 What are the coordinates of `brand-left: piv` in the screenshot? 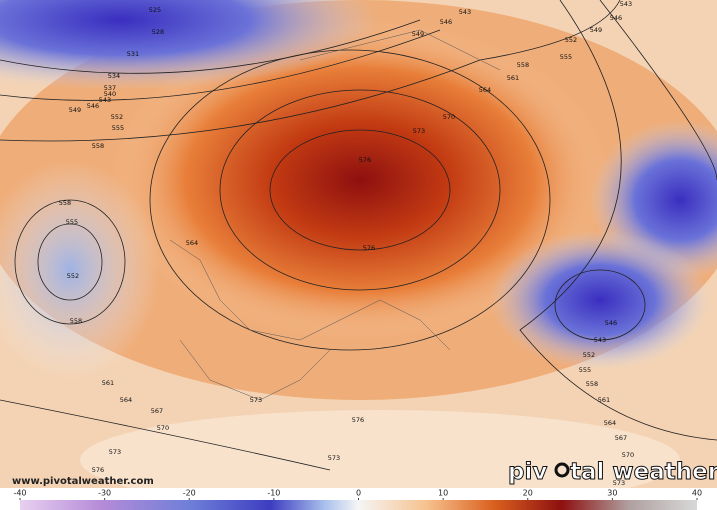 It's located at (527, 472).